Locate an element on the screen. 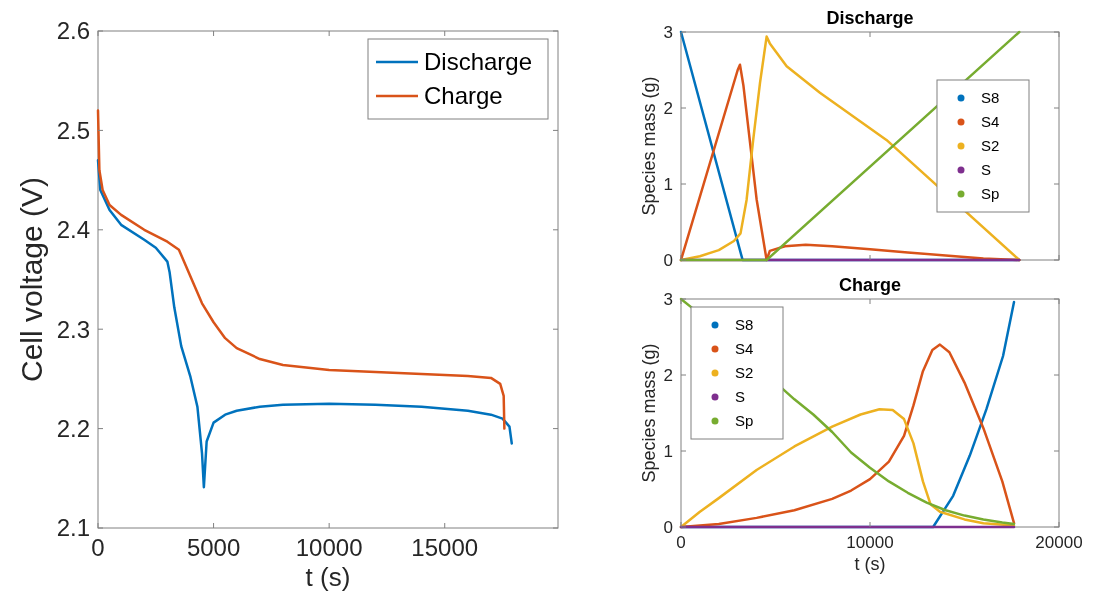 This screenshot has height=602, width=1094. x-tick-label: 0 is located at coordinates (681, 542).